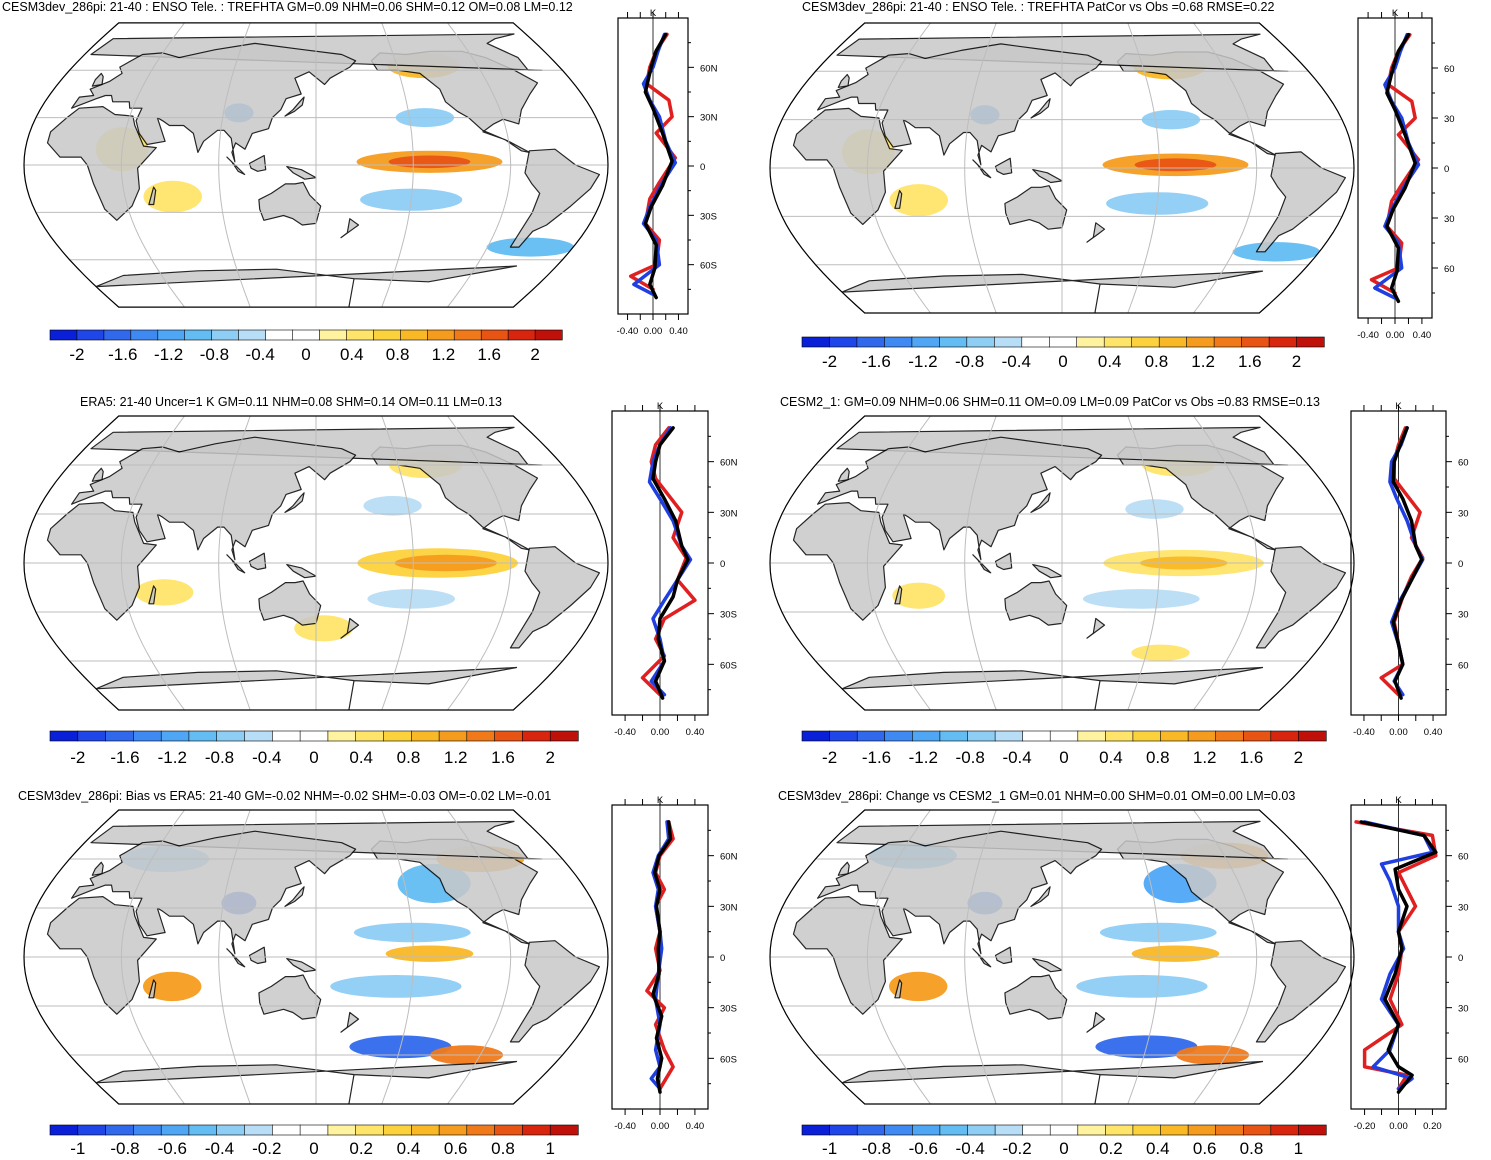 This screenshot has height=1160, width=1491. What do you see at coordinates (729, 513) in the screenshot?
I see `lat-tick-label: 30N` at bounding box center [729, 513].